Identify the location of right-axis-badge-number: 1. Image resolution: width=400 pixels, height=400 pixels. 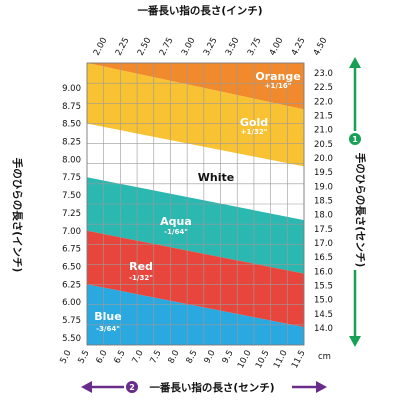
(355, 139).